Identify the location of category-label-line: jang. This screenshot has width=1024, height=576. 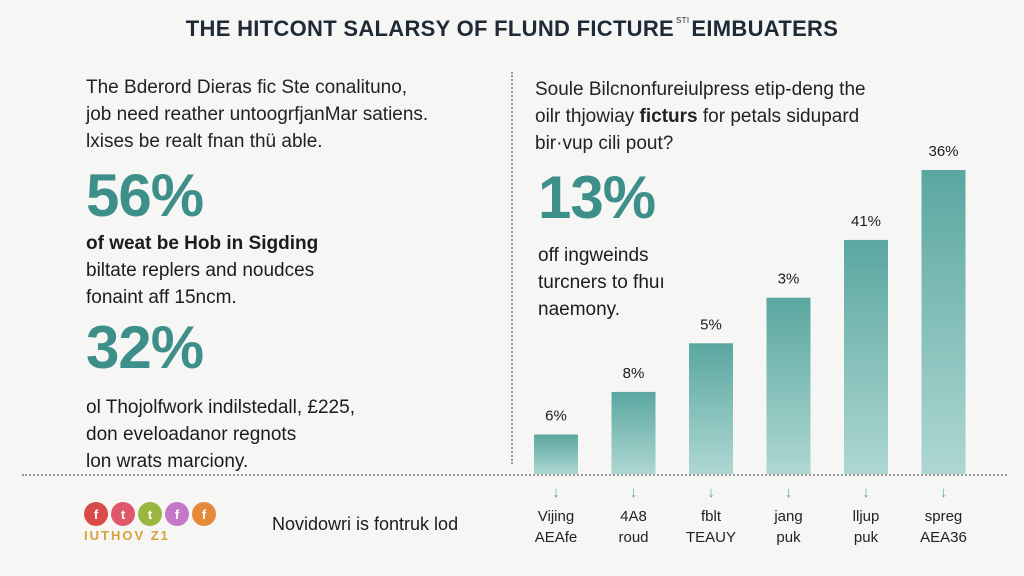
(788, 516).